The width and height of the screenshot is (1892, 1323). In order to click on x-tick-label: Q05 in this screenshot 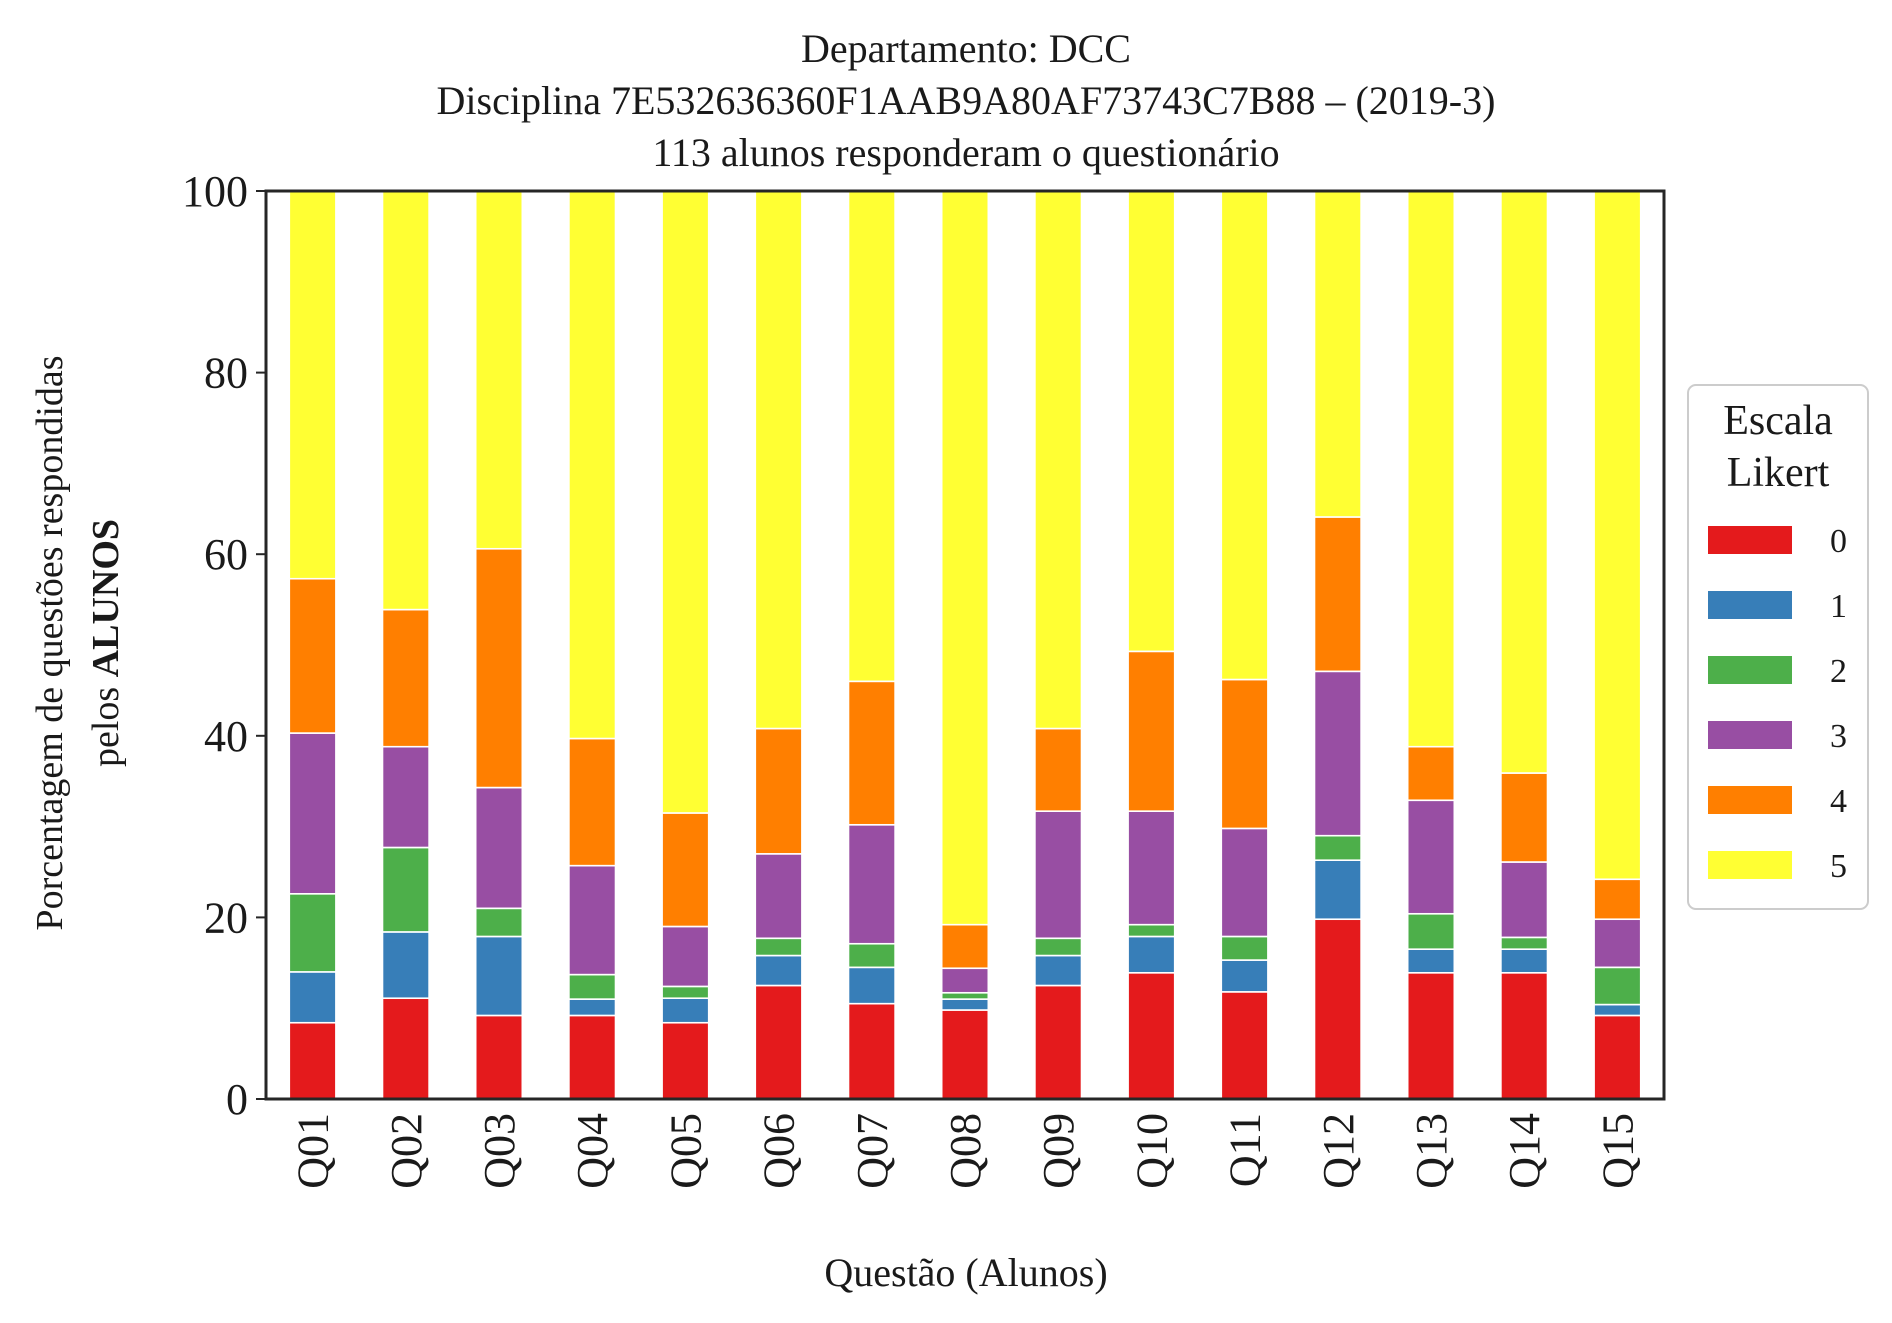, I will do `click(685, 1151)`.